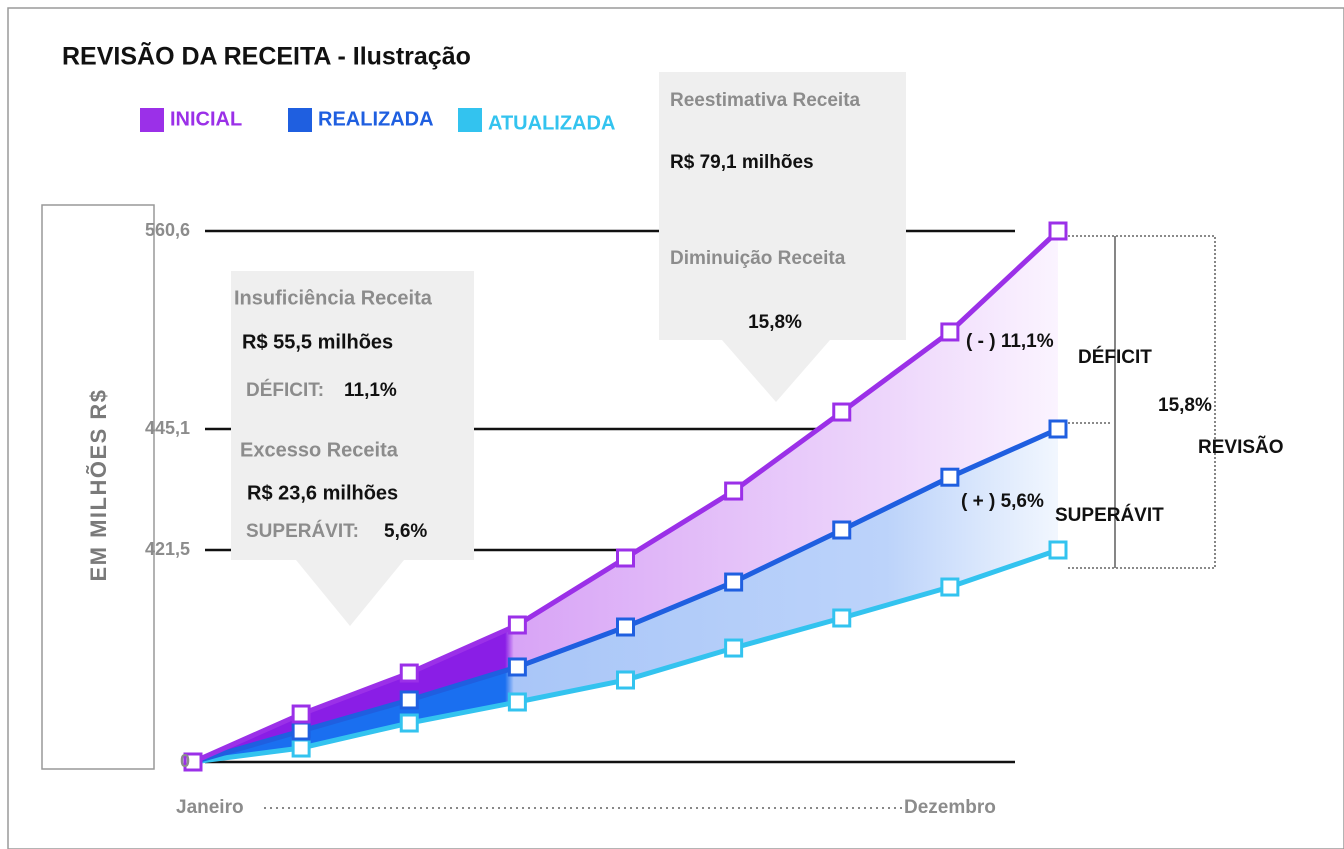  I want to click on legend-label: ATUALIZADA, so click(551, 123).